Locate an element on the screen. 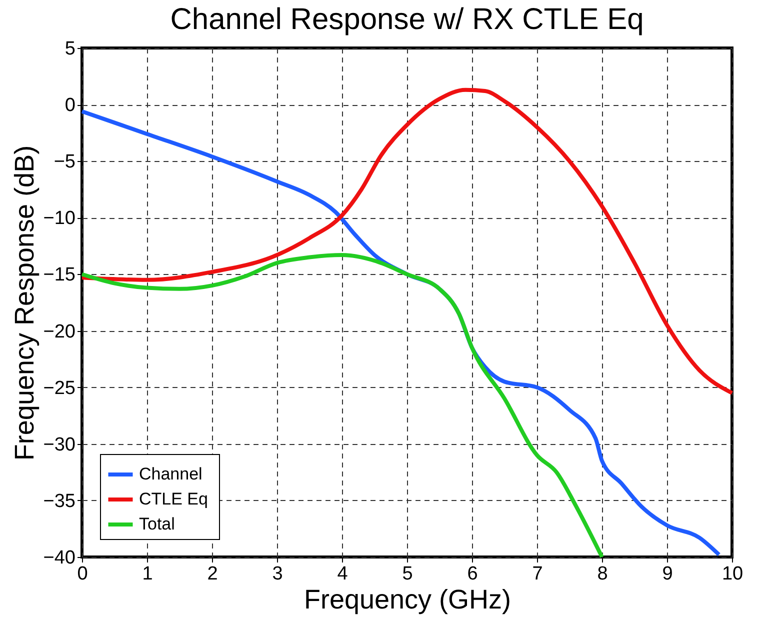 The height and width of the screenshot is (621, 761). y-tick-label: −25 is located at coordinates (59, 388).